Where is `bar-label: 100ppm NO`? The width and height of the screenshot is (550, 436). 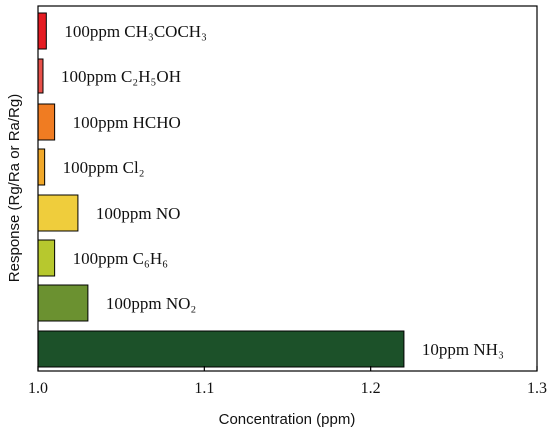 bar-label: 100ppm NO is located at coordinates (138, 213).